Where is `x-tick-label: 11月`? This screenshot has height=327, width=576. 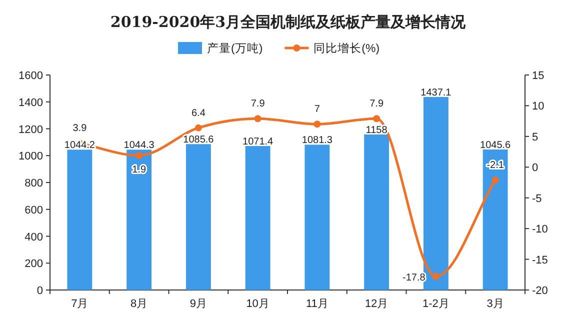 x-tick-label: 11月 is located at coordinates (317, 304).